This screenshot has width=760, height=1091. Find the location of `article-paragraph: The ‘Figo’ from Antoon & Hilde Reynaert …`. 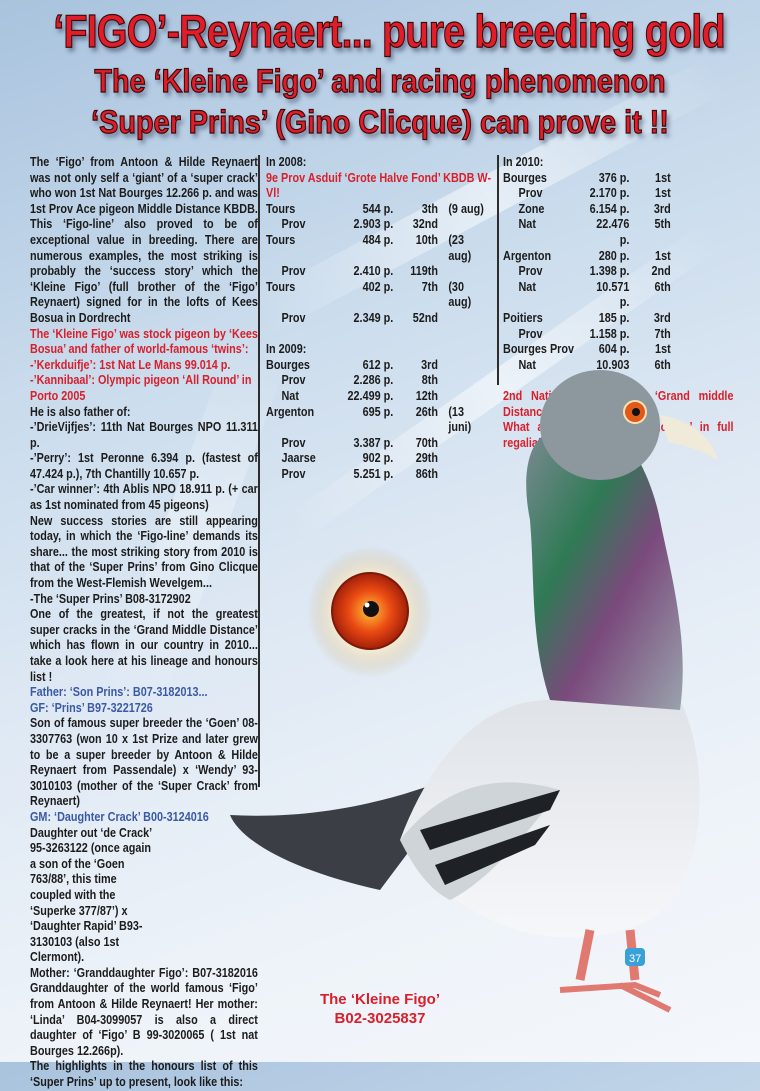

article-paragraph: The ‘Figo’ from Antoon & Hilde Reynaert … is located at coordinates (144, 240).